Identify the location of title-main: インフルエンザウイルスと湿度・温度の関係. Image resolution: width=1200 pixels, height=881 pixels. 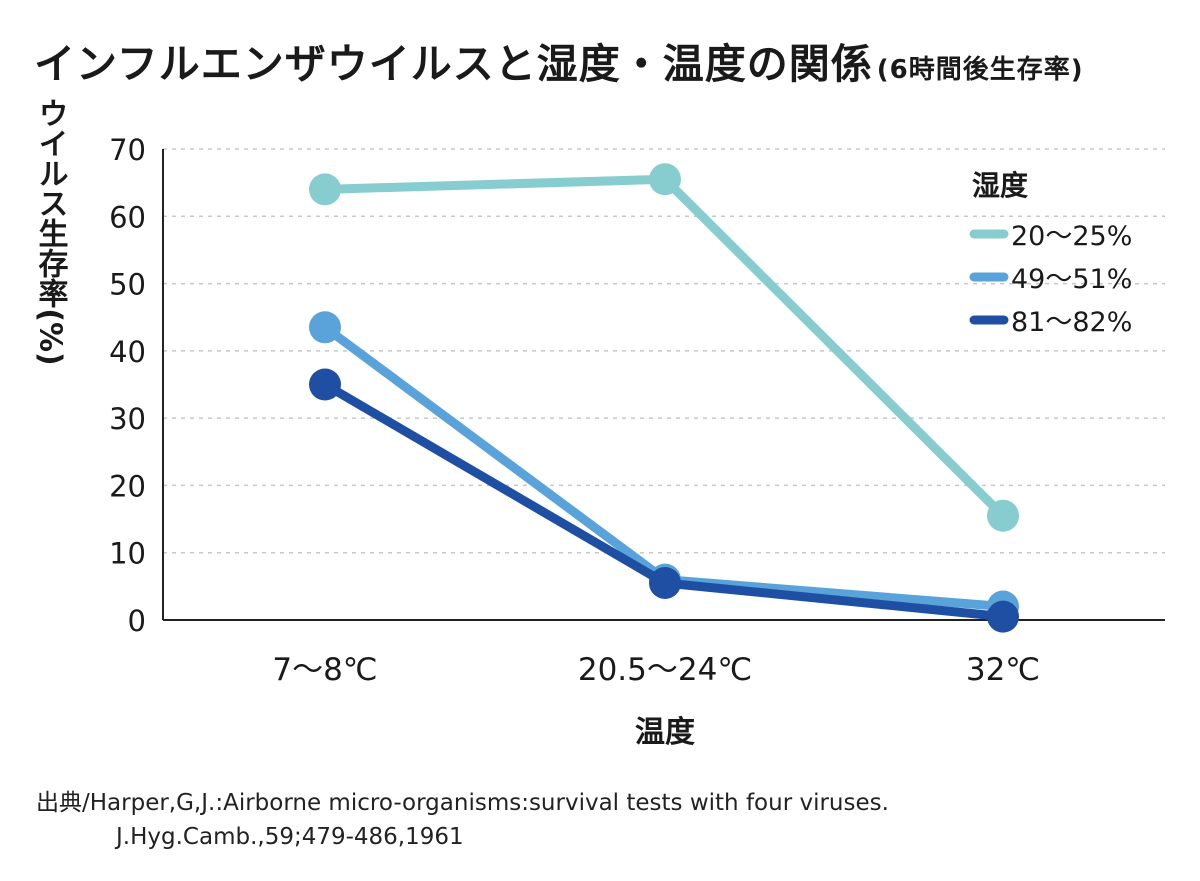
(453, 64).